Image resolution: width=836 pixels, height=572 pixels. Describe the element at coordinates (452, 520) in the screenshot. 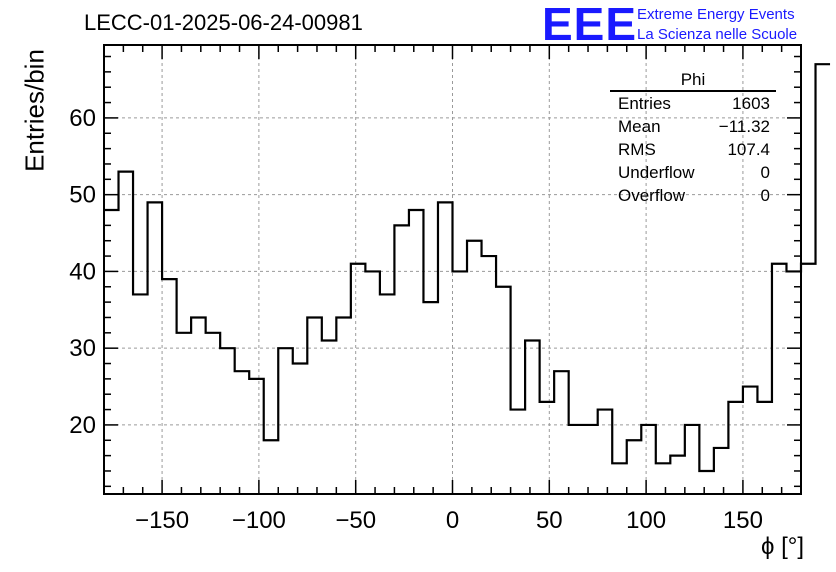

I see `x-tick-label: 0` at that location.